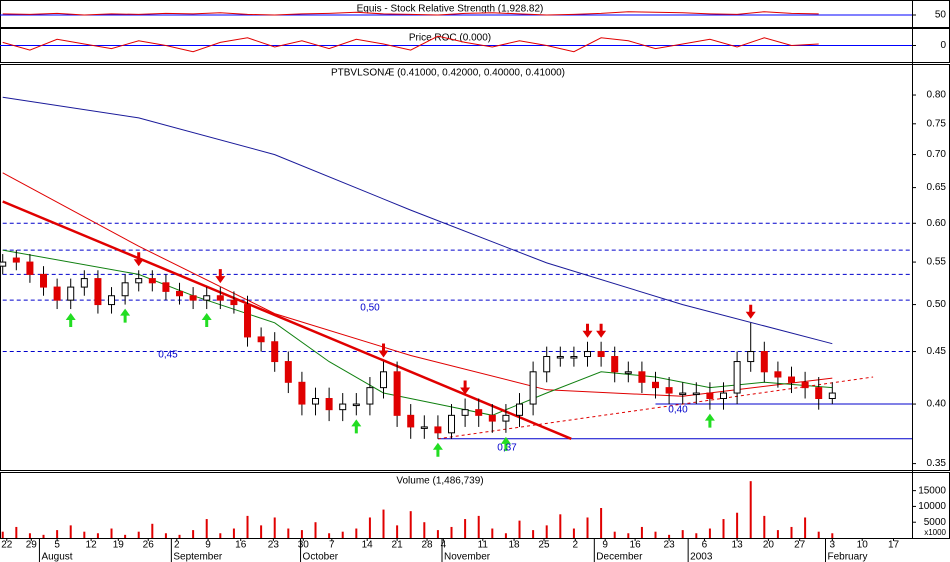 The image size is (950, 562). I want to click on y-tick-label: 0.80, so click(937, 95).